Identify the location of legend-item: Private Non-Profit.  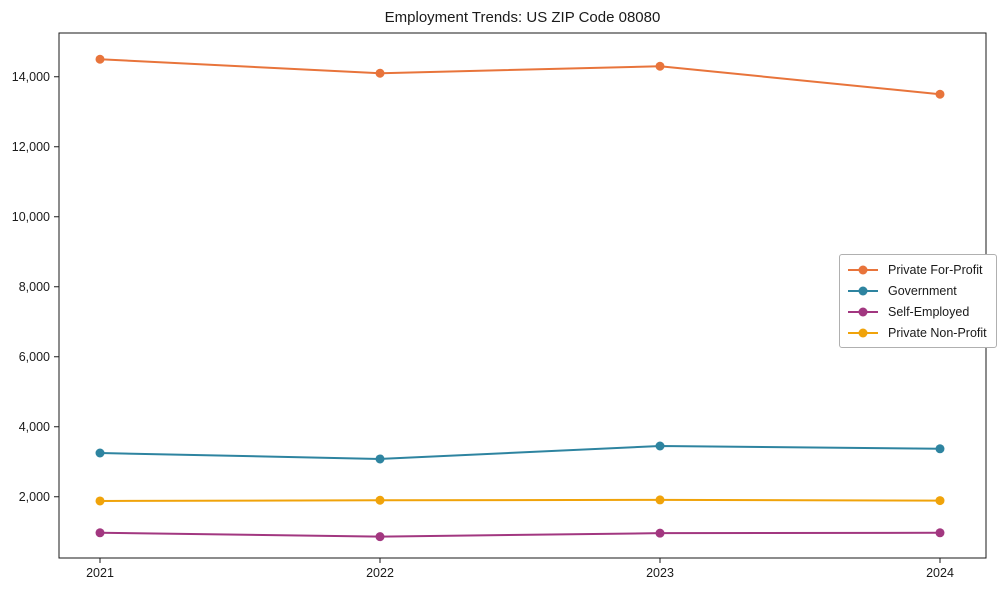
(917, 332).